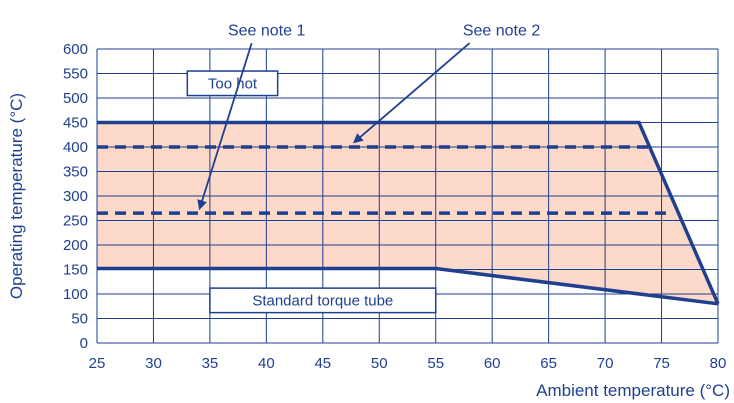 This screenshot has height=403, width=734. What do you see at coordinates (75, 74) in the screenshot?
I see `y-tick-label-550: 550` at bounding box center [75, 74].